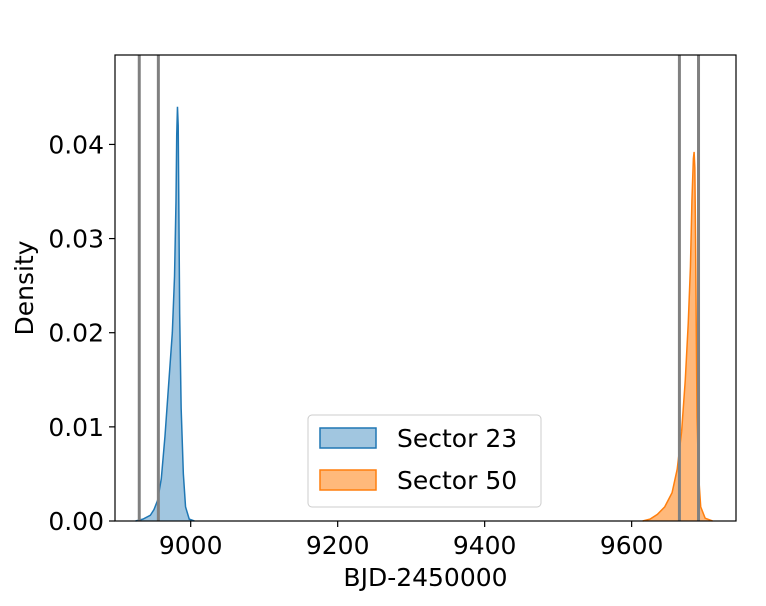  I want to click on y-tick-label: 0.03, so click(76, 239).